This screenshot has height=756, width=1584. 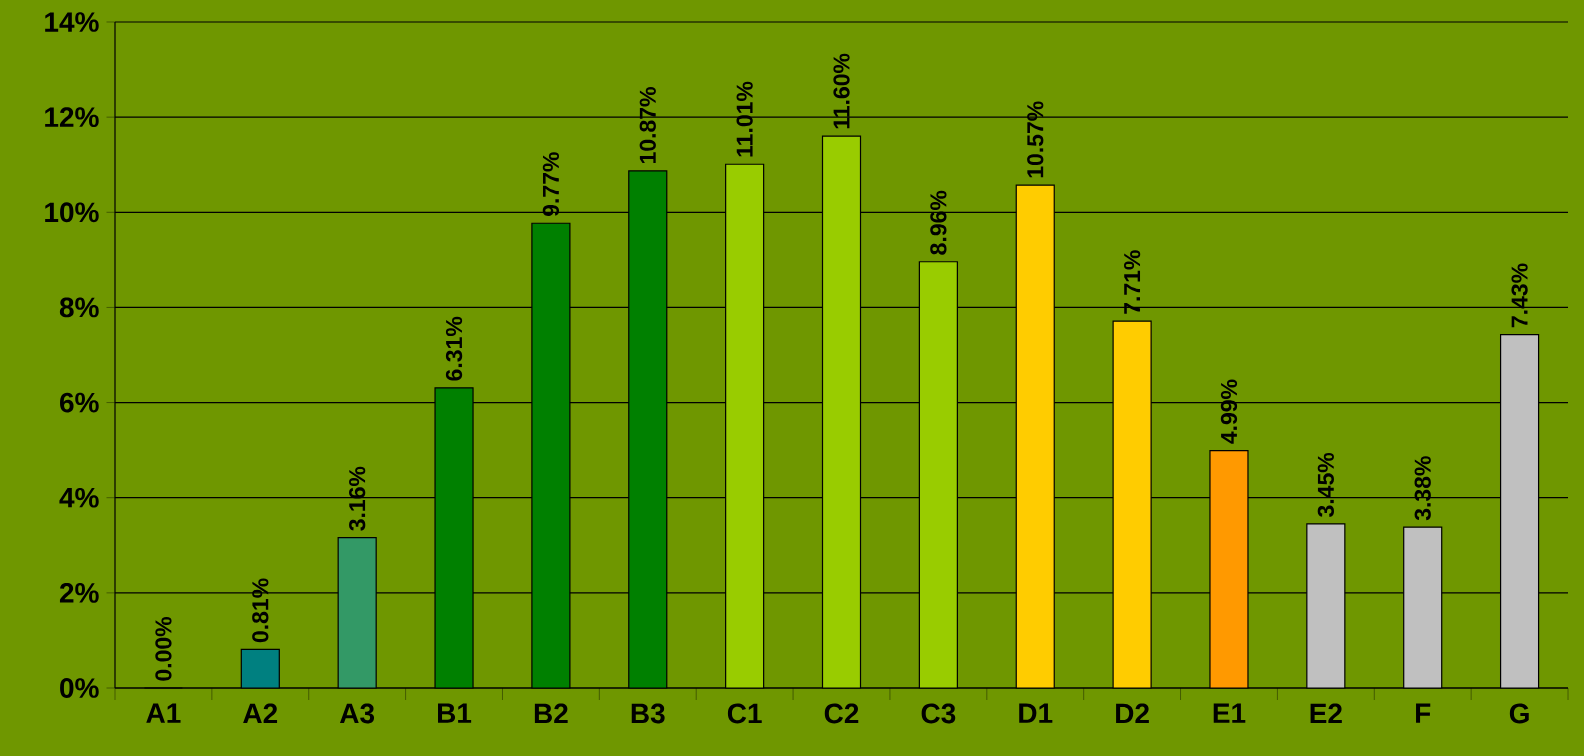 What do you see at coordinates (744, 119) in the screenshot?
I see `data-label: 11.01%` at bounding box center [744, 119].